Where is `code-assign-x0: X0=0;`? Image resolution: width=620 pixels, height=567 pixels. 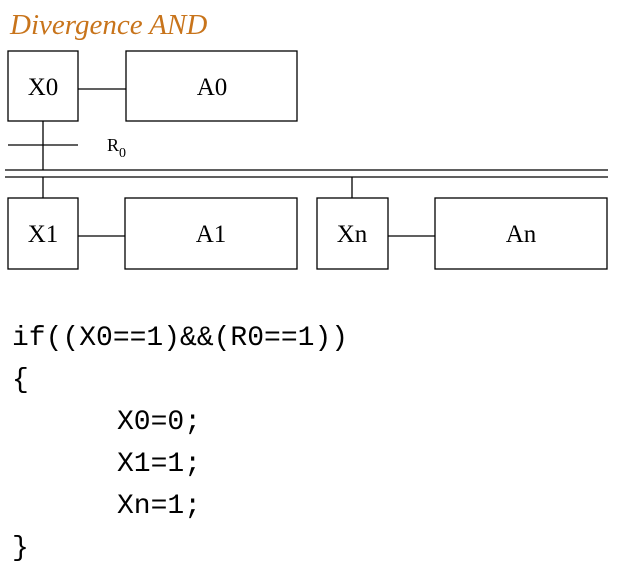
code-assign-x0: X0=0; is located at coordinates (159, 422).